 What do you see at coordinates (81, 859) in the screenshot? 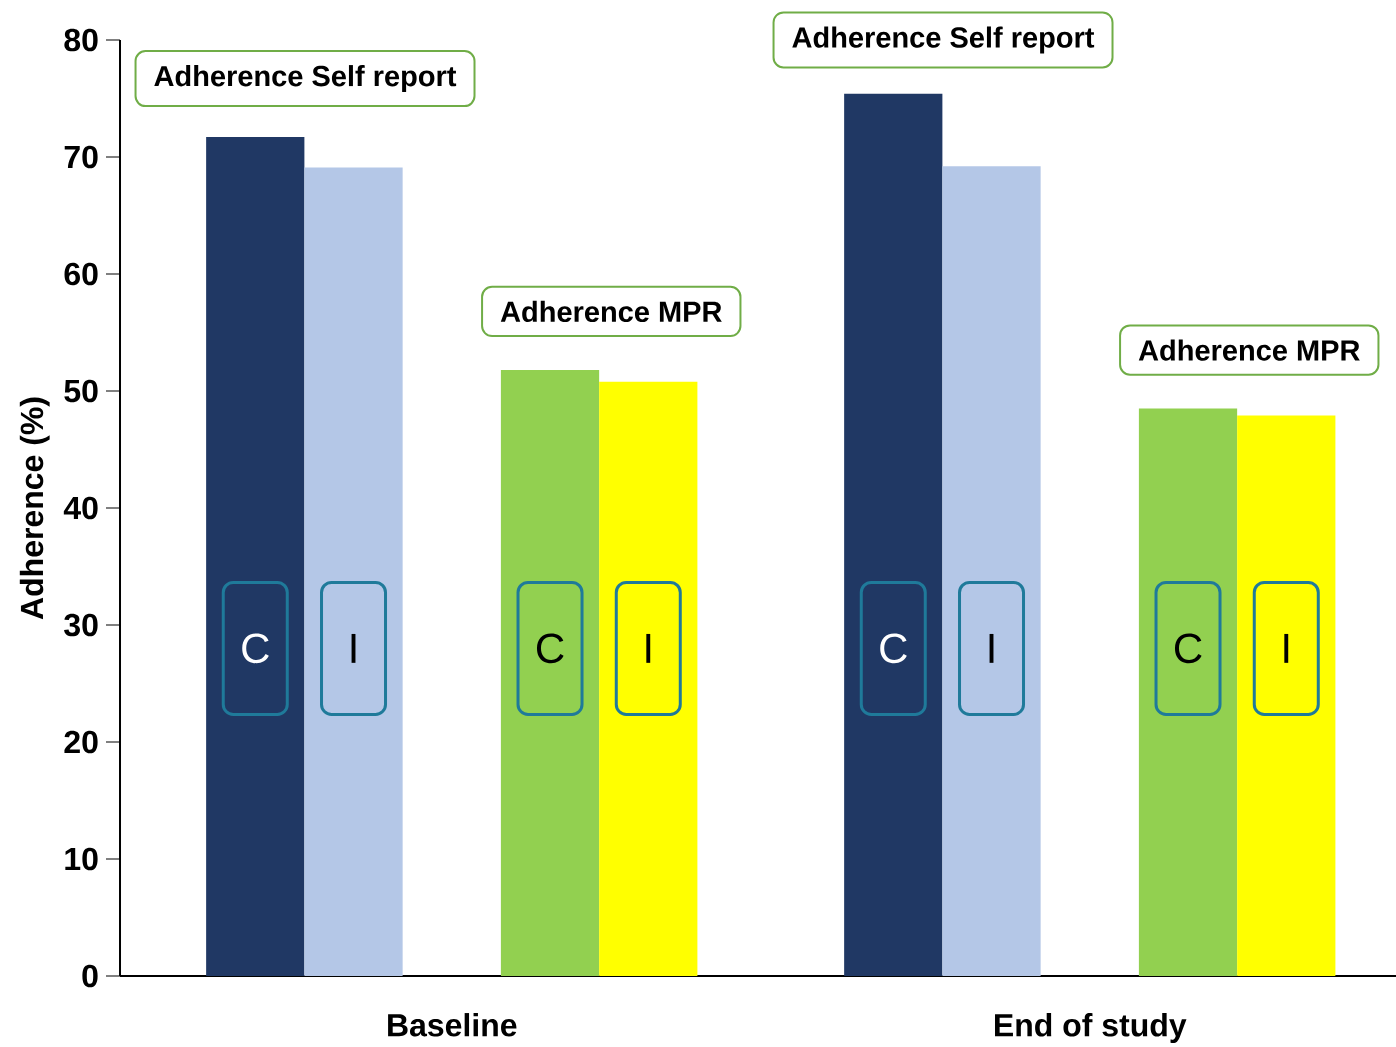
I see `y-tick-label: 10` at bounding box center [81, 859].